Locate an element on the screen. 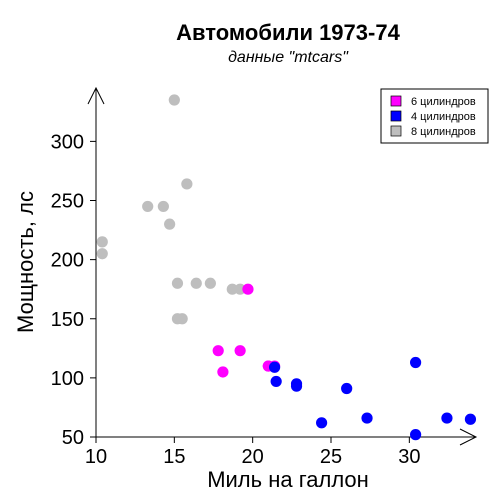  y-axis-arrow is located at coordinates (96, 95).